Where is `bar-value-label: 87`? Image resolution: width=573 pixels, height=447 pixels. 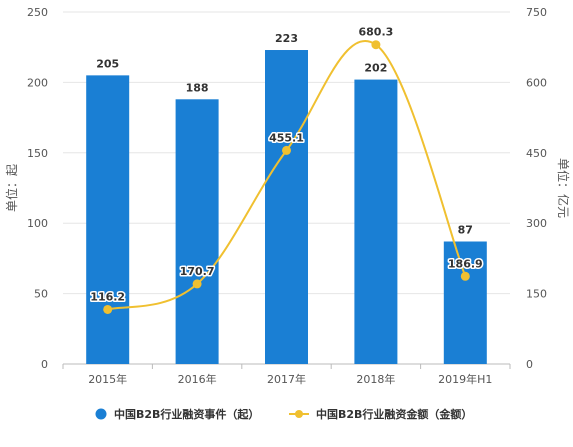 bar-value-label: 87 is located at coordinates (465, 230).